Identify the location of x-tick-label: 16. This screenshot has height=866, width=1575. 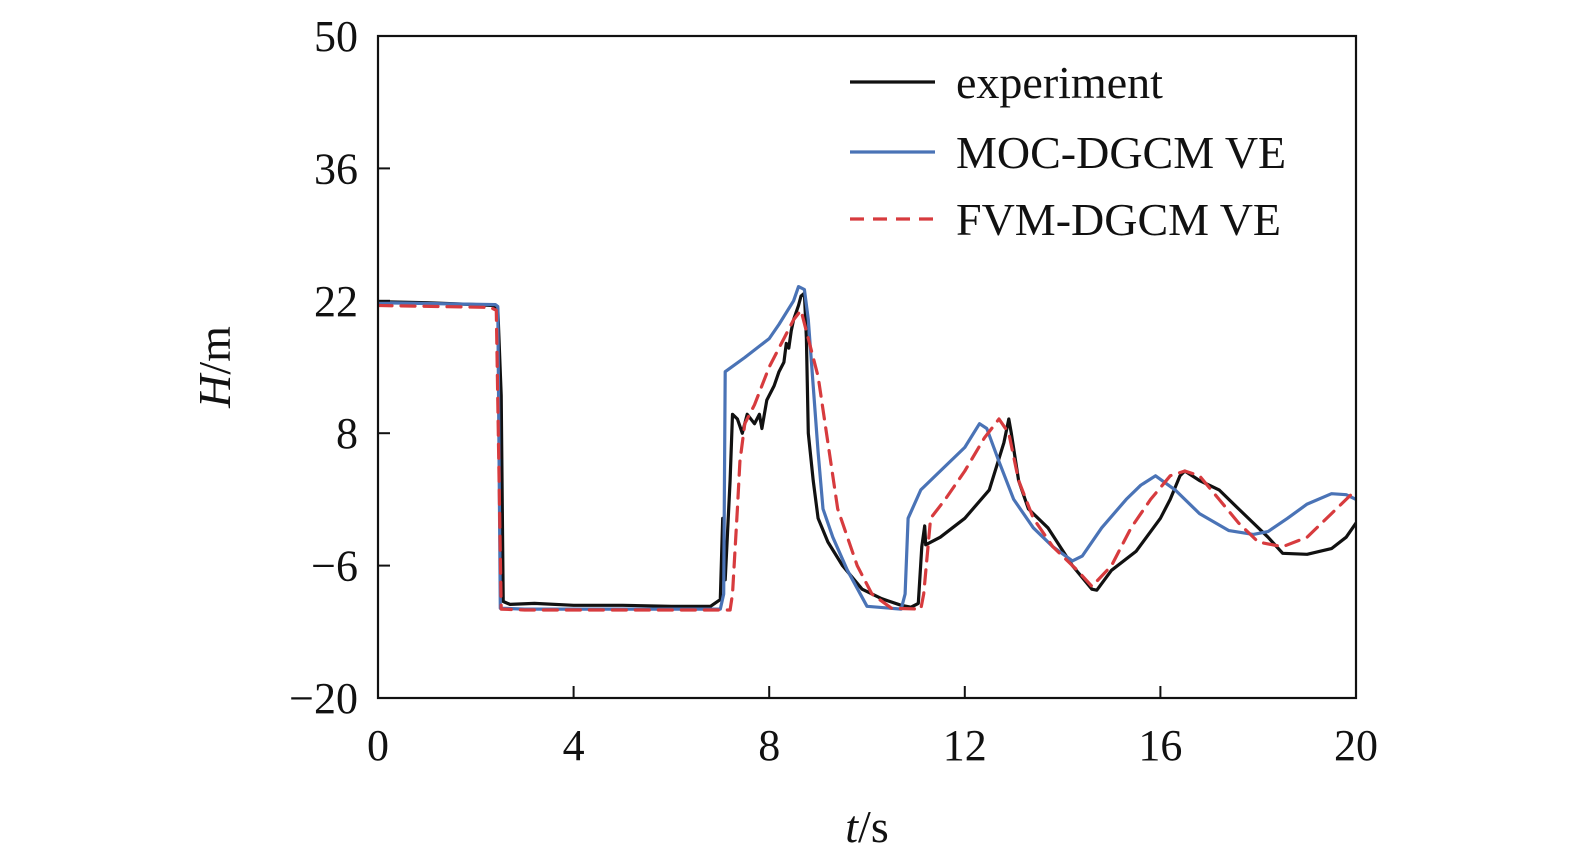
(1160, 745).